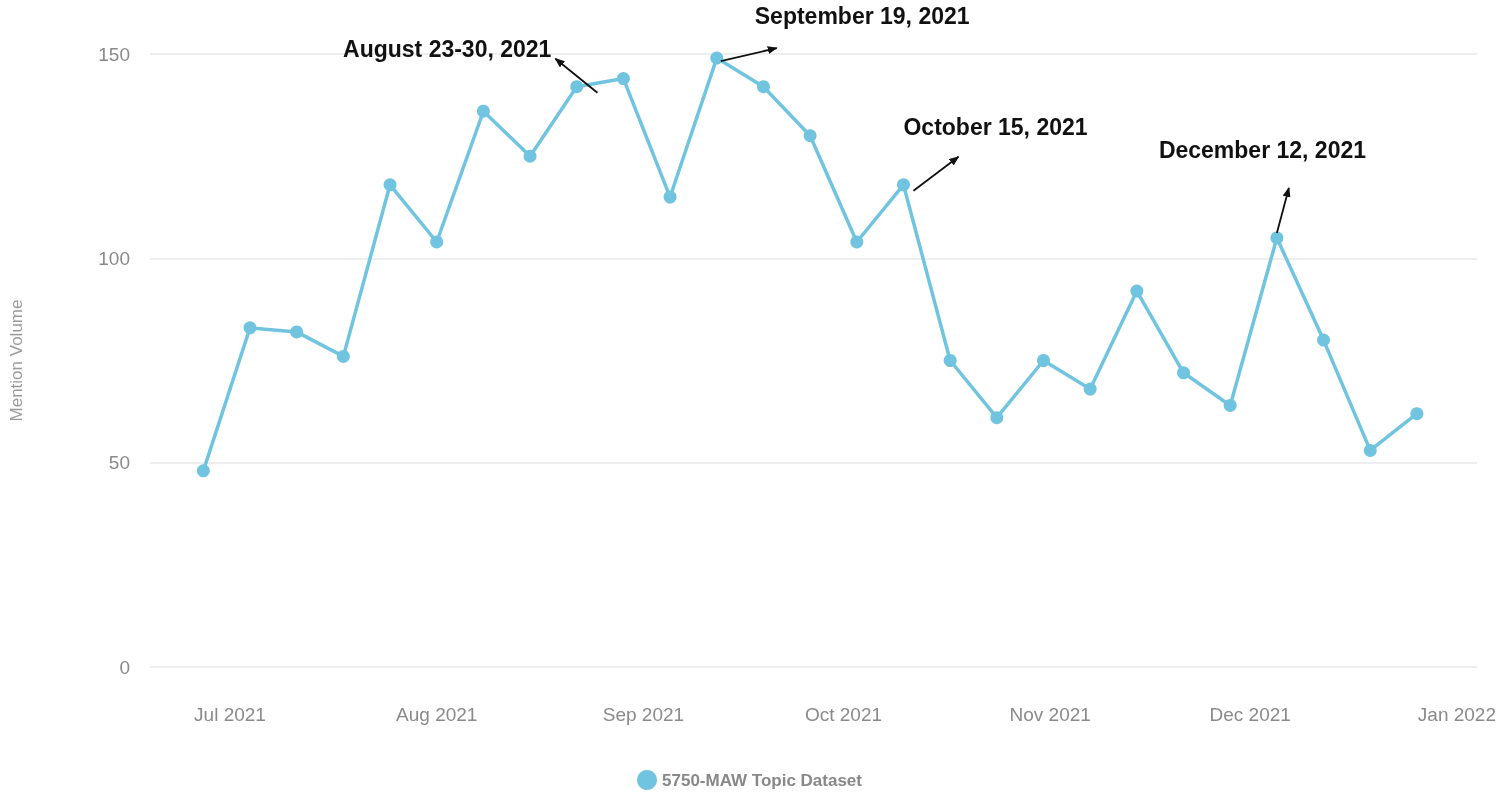  I want to click on x-tick-label: Sep 2021, so click(643, 714).